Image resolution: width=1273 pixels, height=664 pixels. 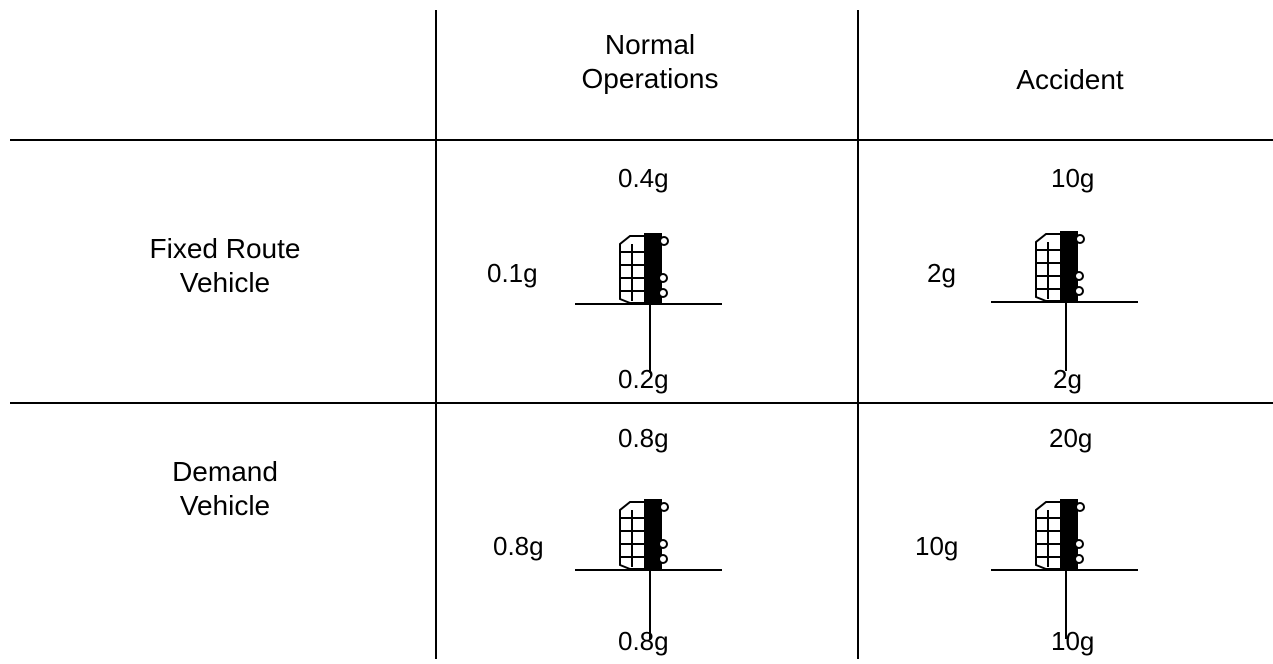 I want to click on demand-normal-lateral-load: 0.8g, so click(x=518, y=546).